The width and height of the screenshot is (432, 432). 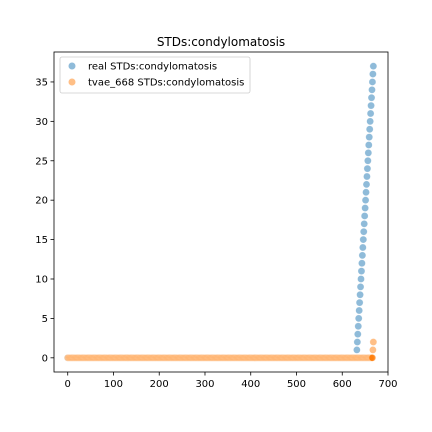 I want to click on y-tick-label: 30, so click(x=41, y=122).